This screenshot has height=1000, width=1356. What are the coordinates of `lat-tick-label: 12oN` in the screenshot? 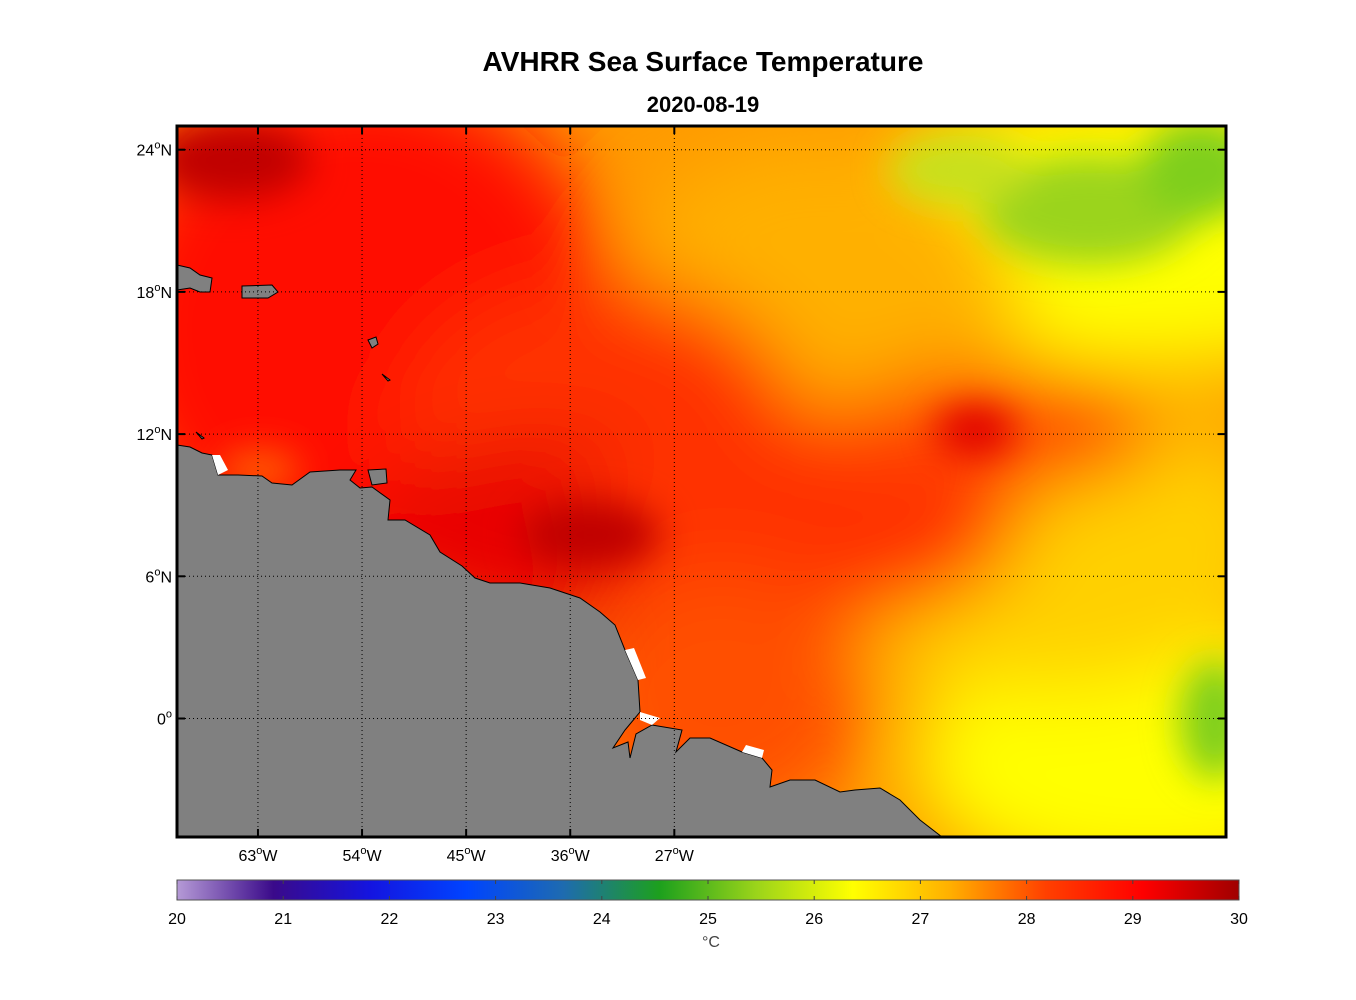 It's located at (154, 434).